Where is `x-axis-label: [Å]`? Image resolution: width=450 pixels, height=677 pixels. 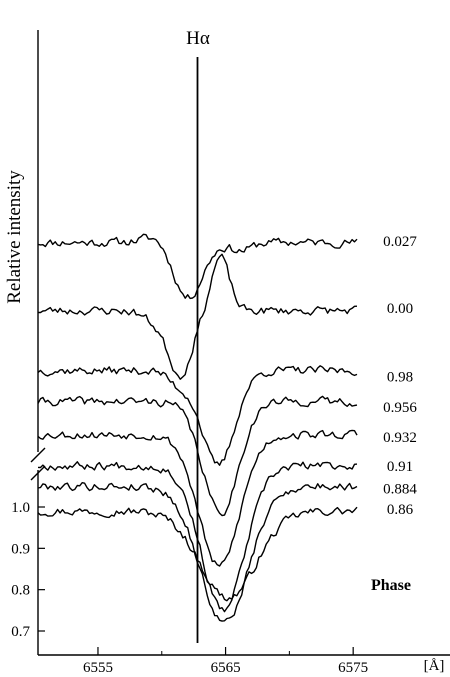 x-axis-label: [Å] is located at coordinates (434, 666).